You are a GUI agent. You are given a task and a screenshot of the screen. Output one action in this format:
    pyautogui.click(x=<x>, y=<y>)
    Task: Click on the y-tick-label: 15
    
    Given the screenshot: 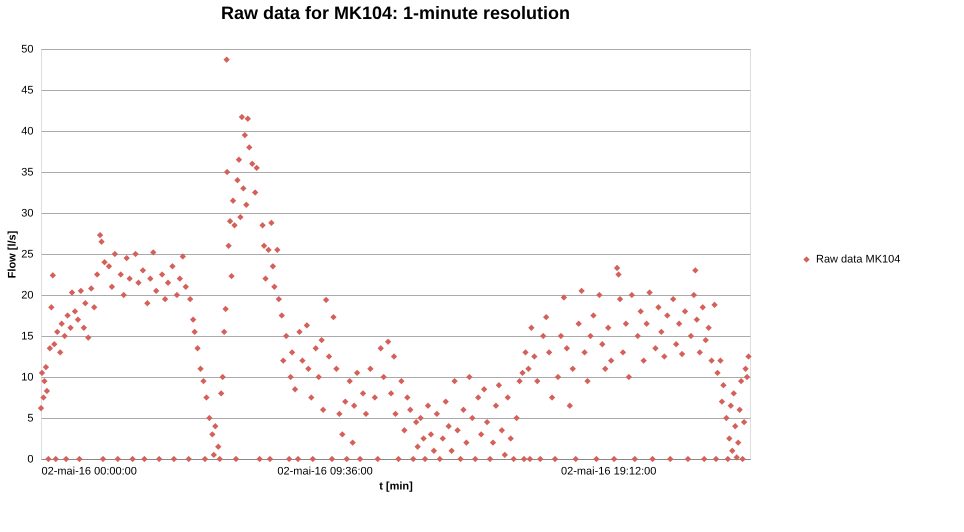 What is the action you would take?
    pyautogui.click(x=27, y=336)
    